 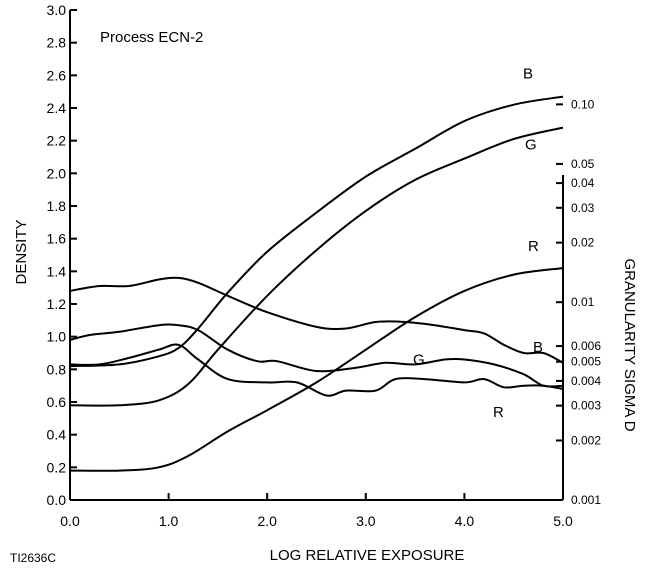 I want to click on figure-code: TI2636C, so click(x=33, y=558).